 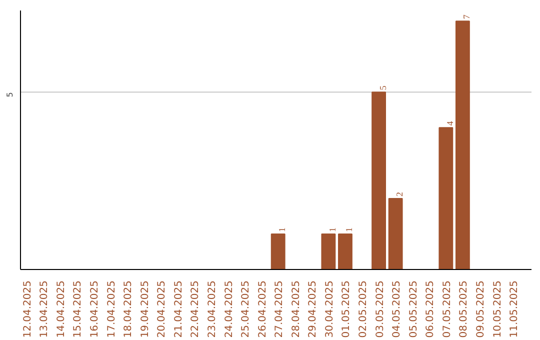 I want to click on x-tick-label: 04.05.2025, so click(x=397, y=309).